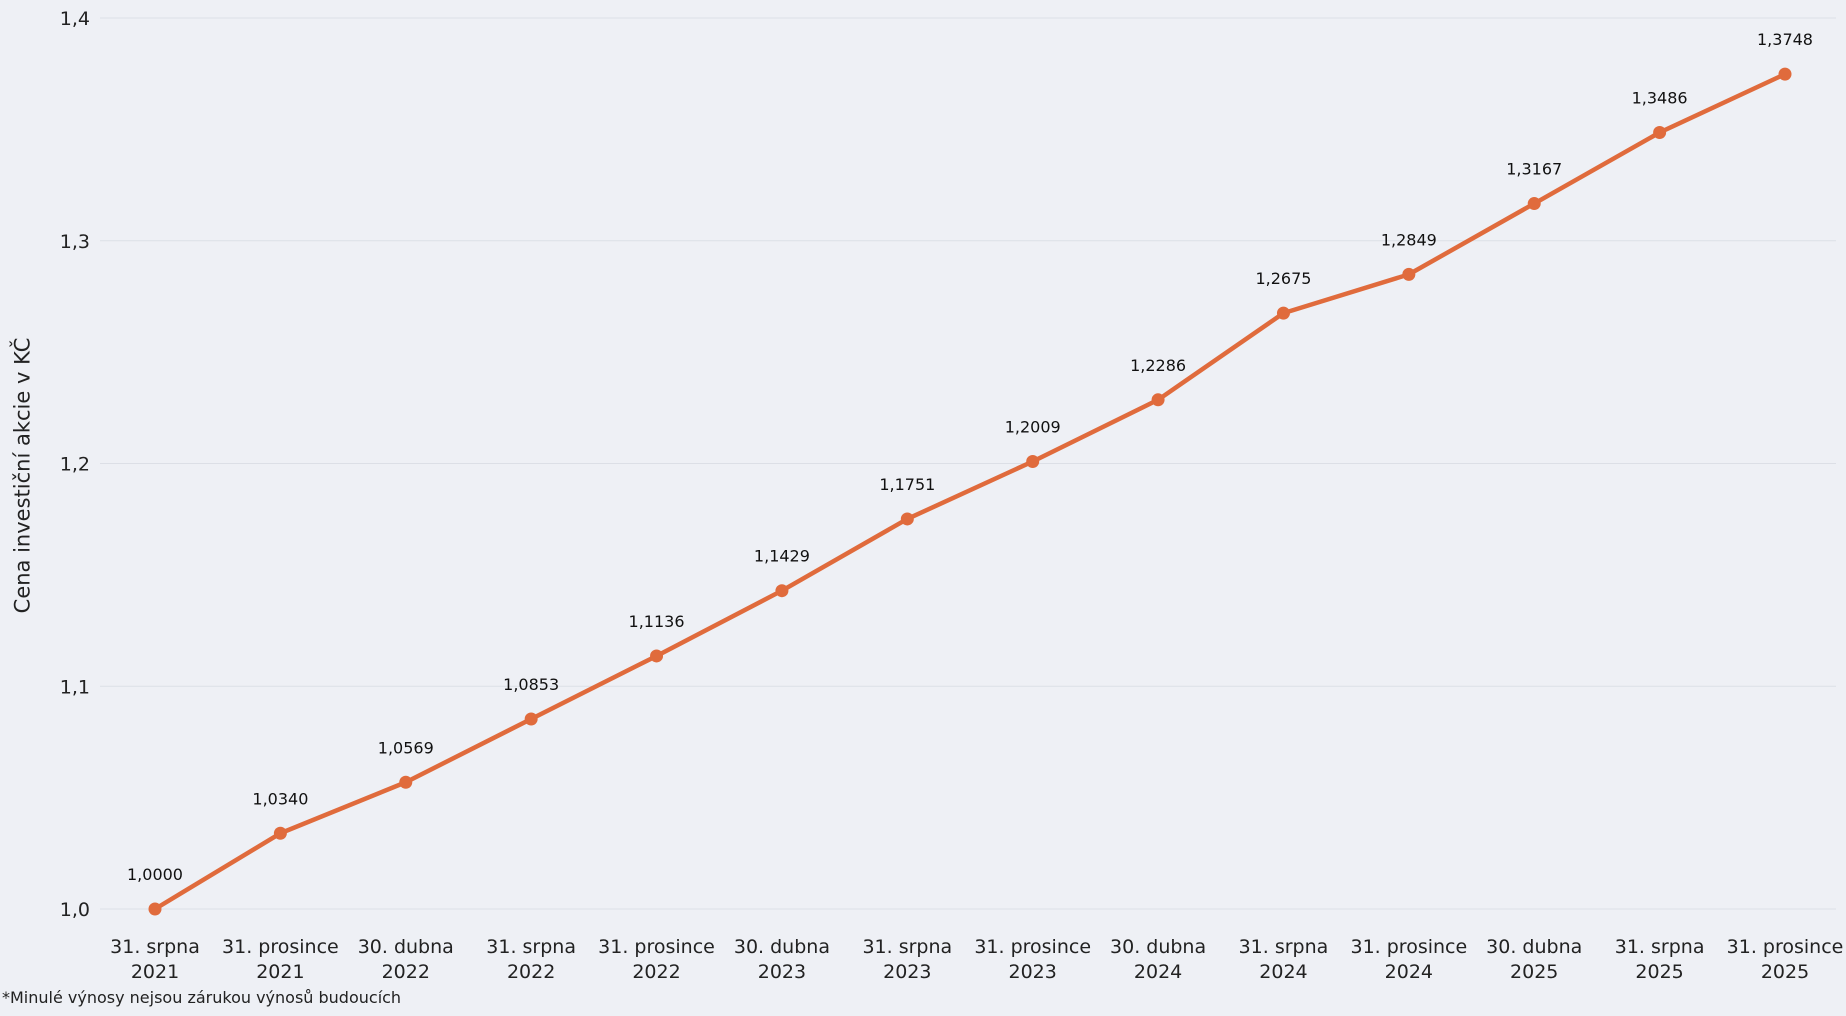 The width and height of the screenshot is (1846, 1016). I want to click on y-tick-label: 1,4, so click(75, 19).